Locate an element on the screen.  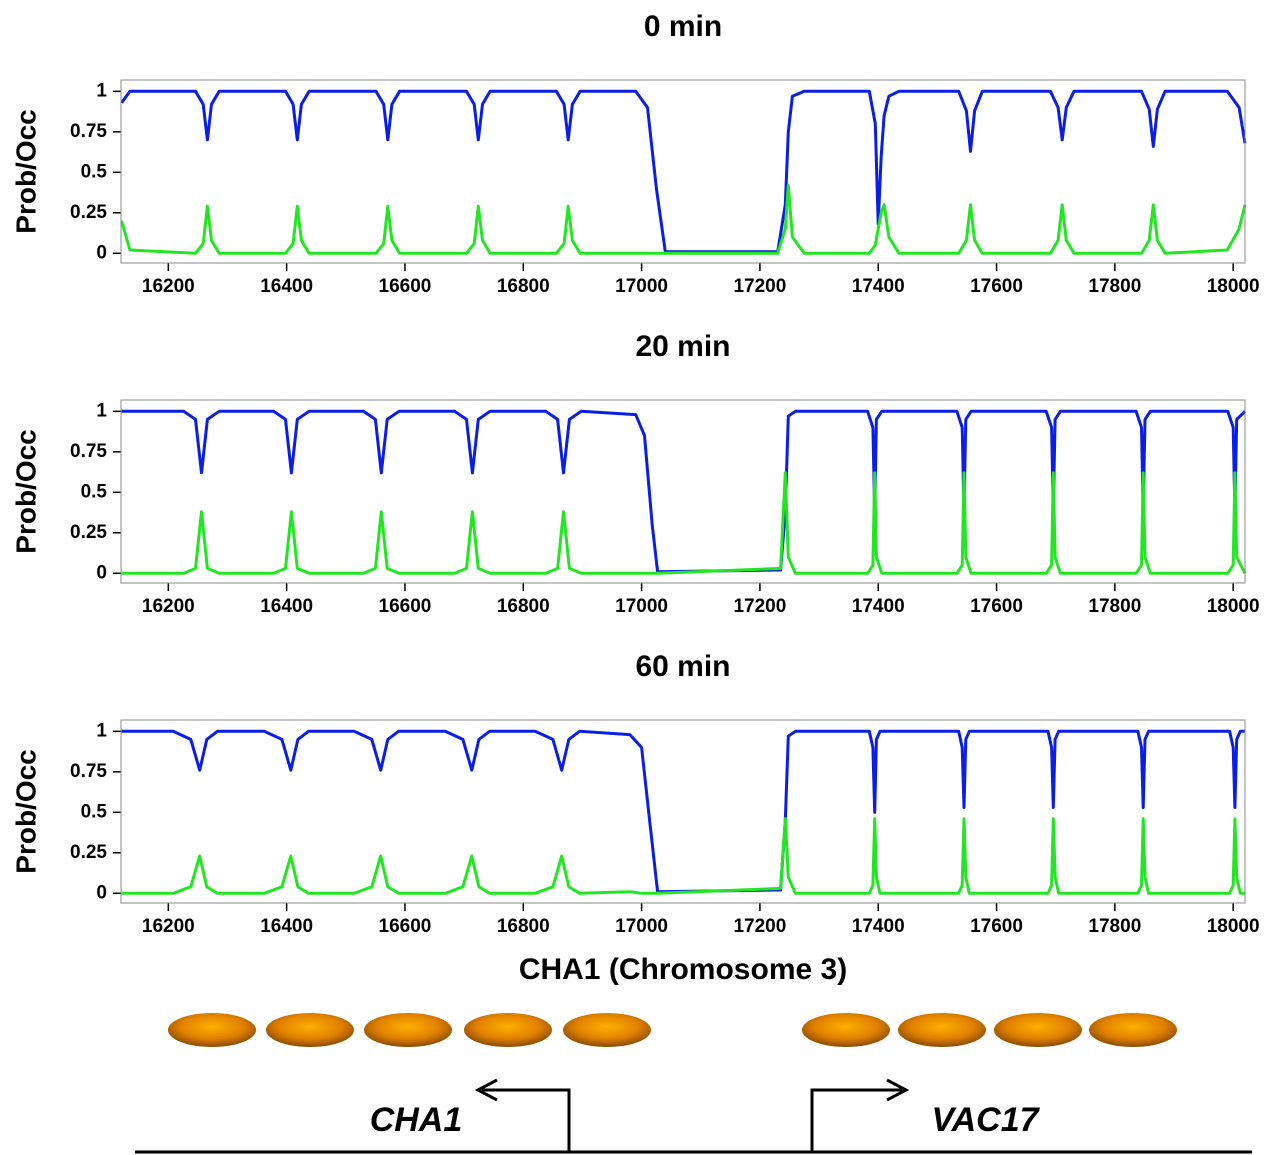
x-axis-label: CHA1 (Chromosome 3) is located at coordinates (683, 969).